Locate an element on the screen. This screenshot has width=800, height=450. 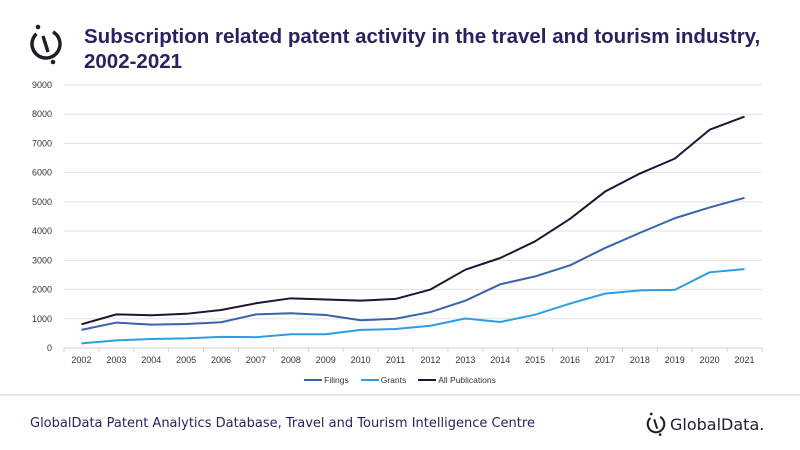
y-tick-label: 0 is located at coordinates (49, 348).